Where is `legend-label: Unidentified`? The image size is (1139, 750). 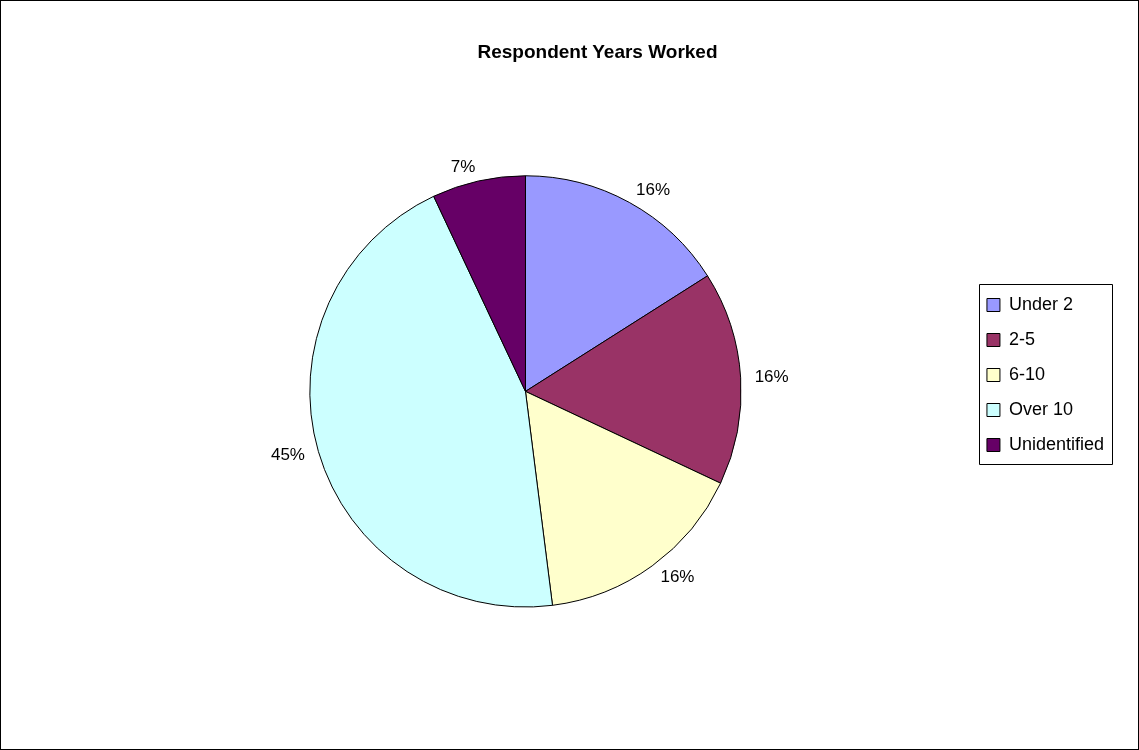 legend-label: Unidentified is located at coordinates (1056, 443).